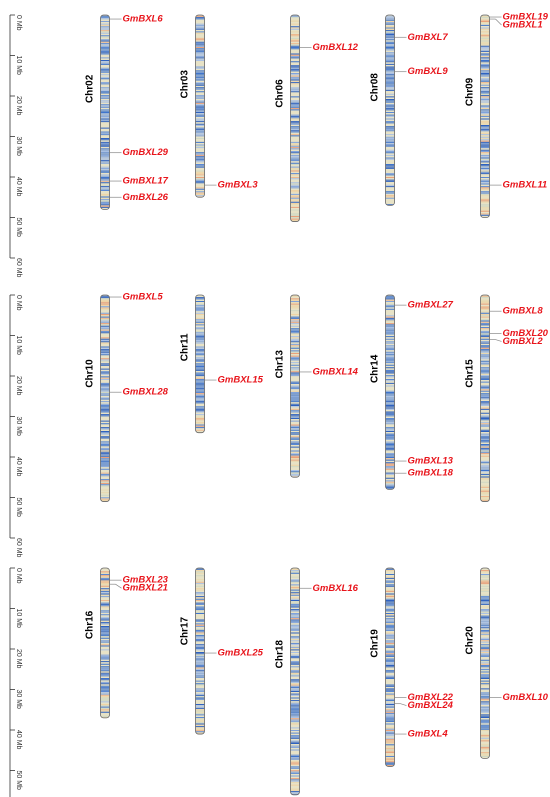 The height and width of the screenshot is (797, 550). Describe the element at coordinates (428, 71) in the screenshot. I see `gene-label: GmBXL9` at that location.